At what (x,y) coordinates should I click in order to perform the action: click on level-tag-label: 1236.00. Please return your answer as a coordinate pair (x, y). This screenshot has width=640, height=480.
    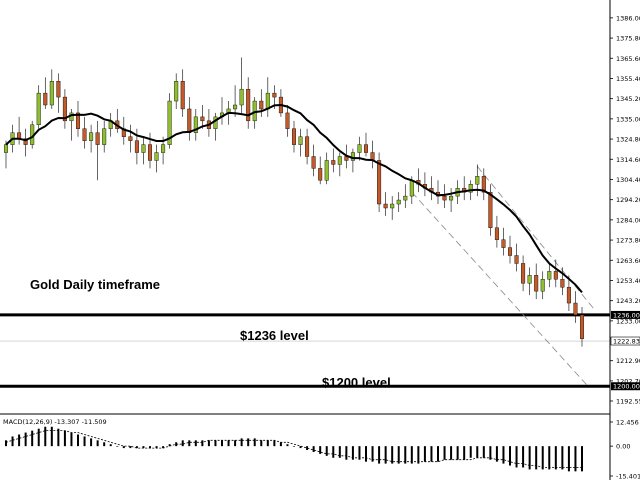
    Looking at the image, I should click on (626, 315).